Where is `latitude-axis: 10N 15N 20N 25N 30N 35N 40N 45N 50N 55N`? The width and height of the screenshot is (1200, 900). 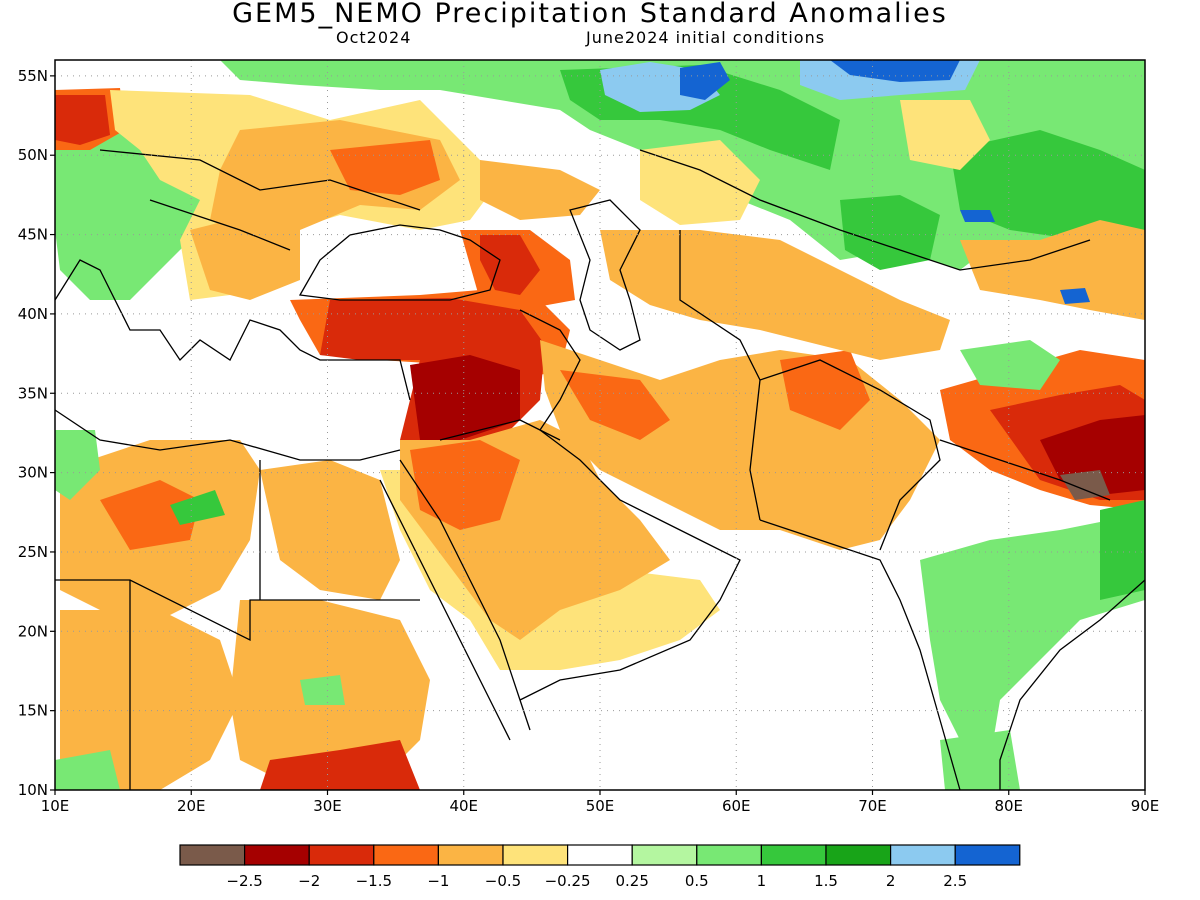 latitude-axis: 10N 15N 20N 25N 30N 35N 40N 45N 50N 55N is located at coordinates (36, 433).